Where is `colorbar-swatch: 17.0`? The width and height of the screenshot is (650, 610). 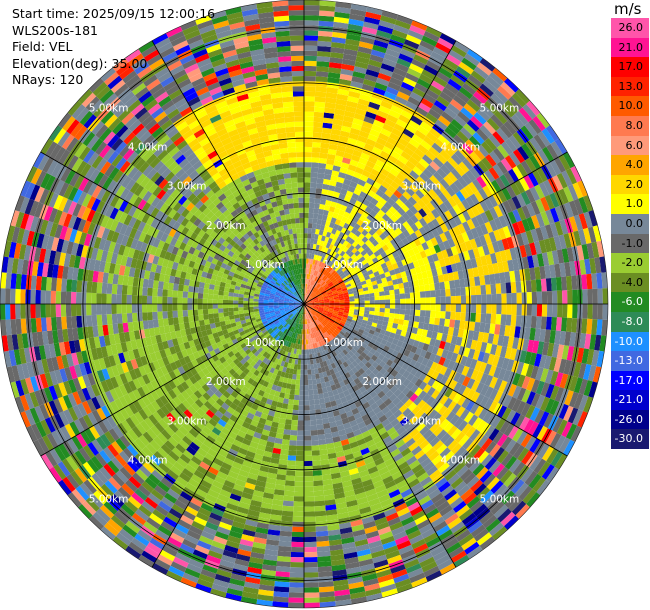 colorbar-swatch: 17.0 is located at coordinates (630, 67).